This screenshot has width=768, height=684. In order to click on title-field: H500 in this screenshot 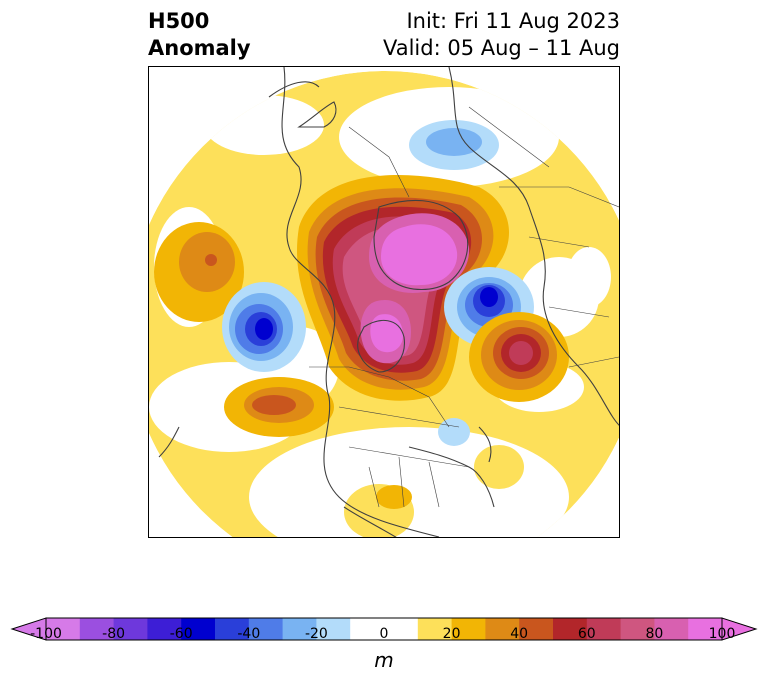, I will do `click(179, 21)`.